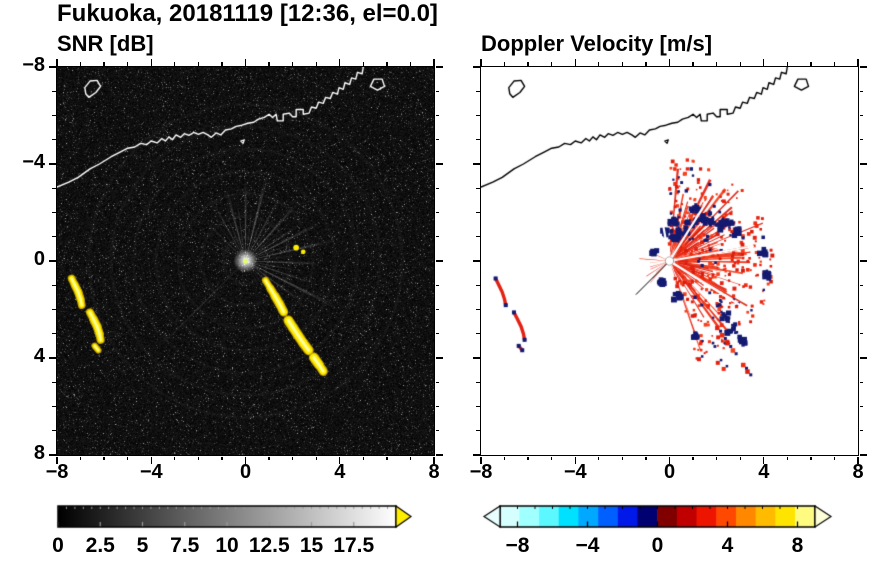 This screenshot has width=870, height=570. Describe the element at coordinates (597, 43) in the screenshot. I see `doppler-panel-title: Doppler Velocity [m/s]` at that location.